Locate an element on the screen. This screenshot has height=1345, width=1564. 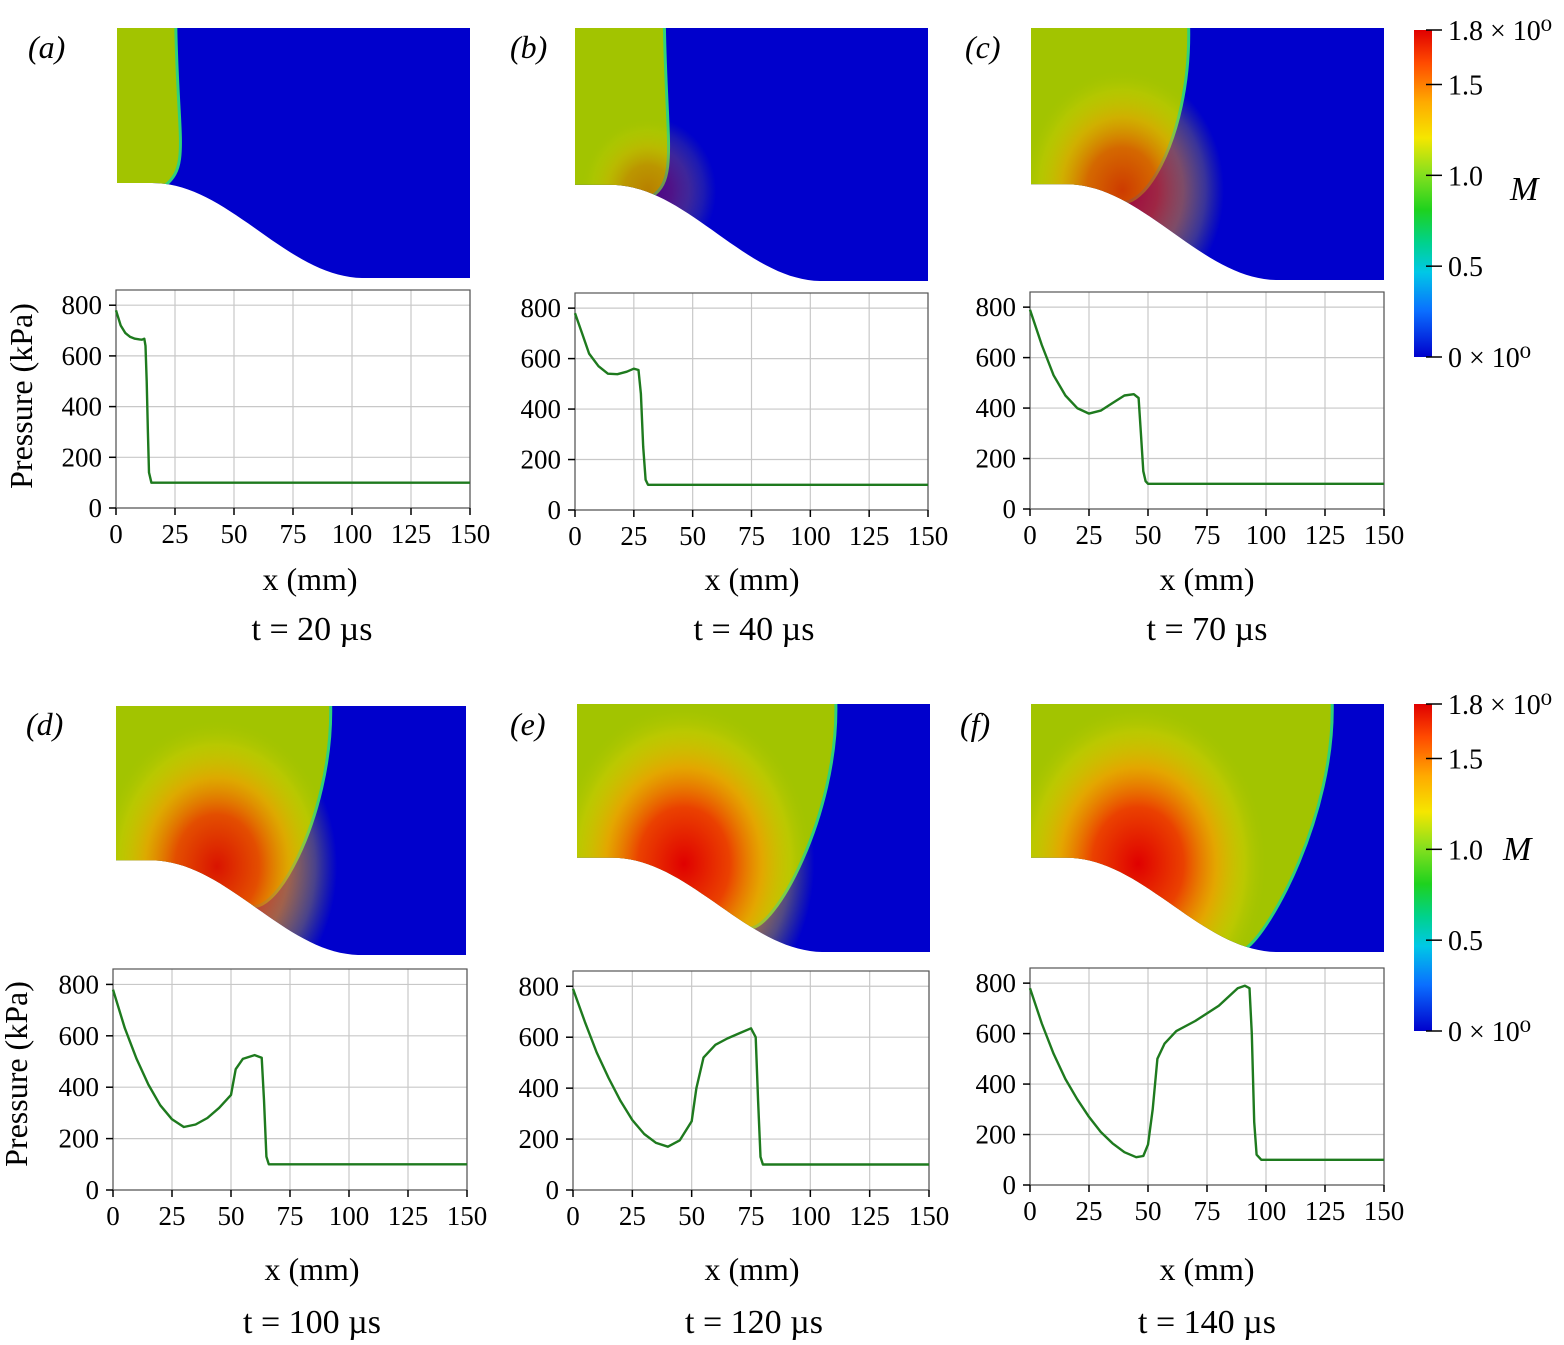
time-label: t = 100 µs is located at coordinates (312, 1322).